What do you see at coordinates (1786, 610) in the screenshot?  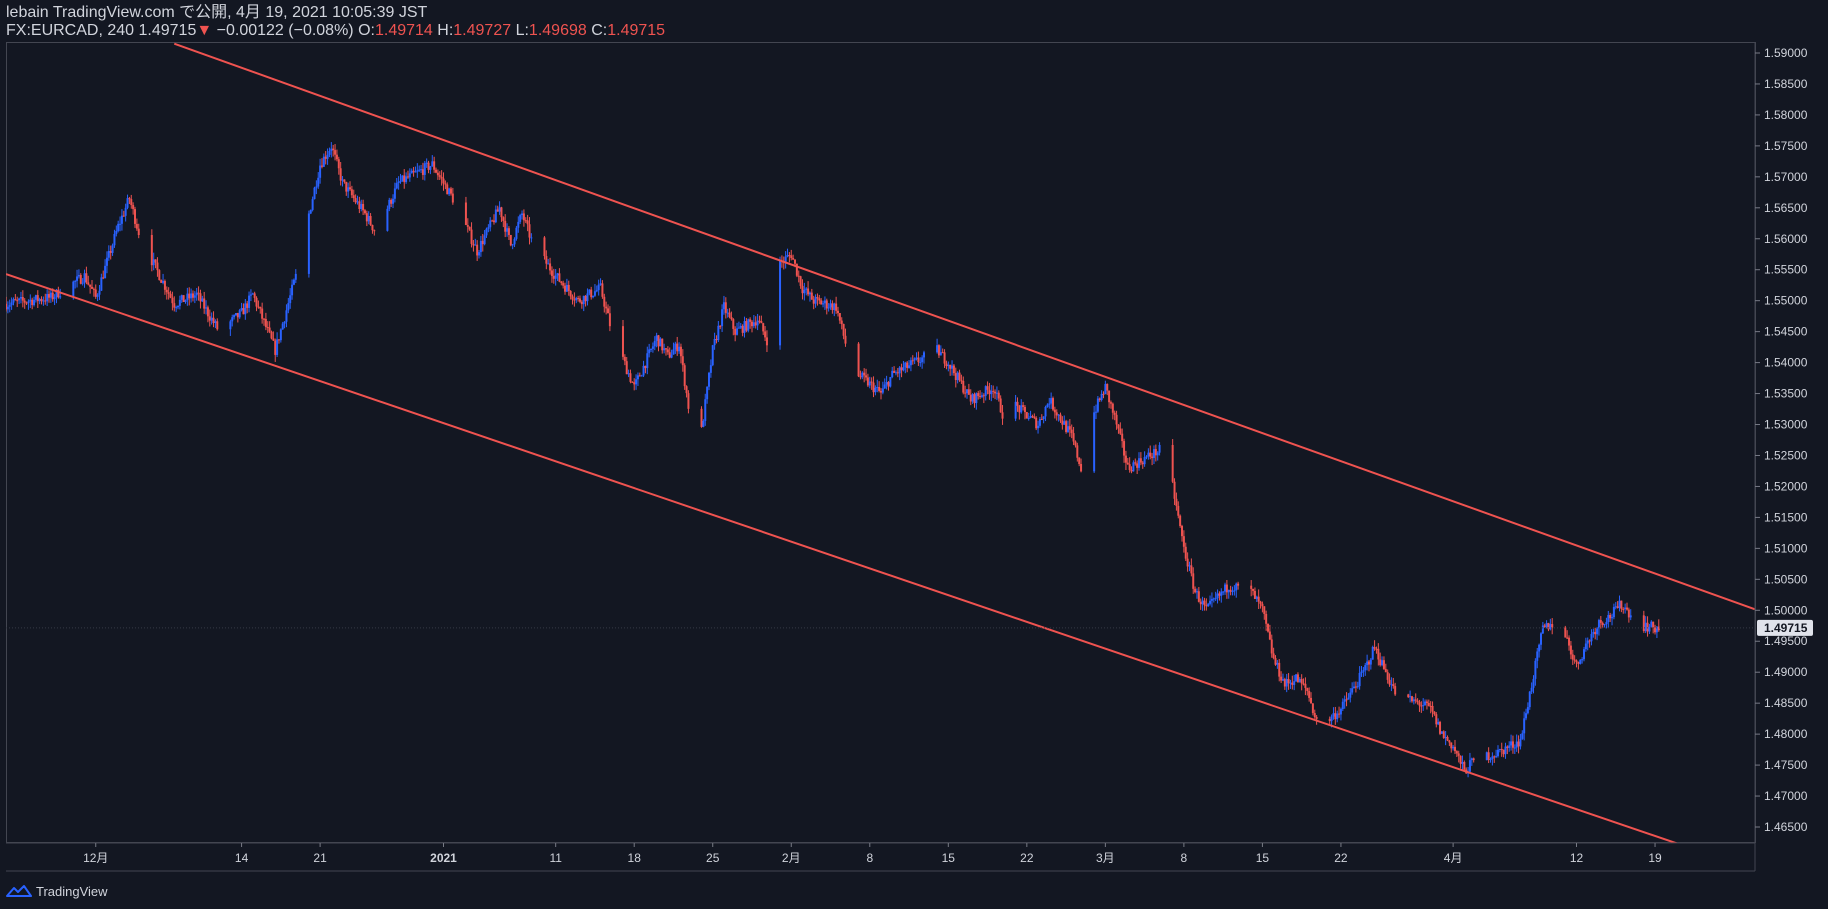 I see `price-tick-label: 1.50000` at bounding box center [1786, 610].